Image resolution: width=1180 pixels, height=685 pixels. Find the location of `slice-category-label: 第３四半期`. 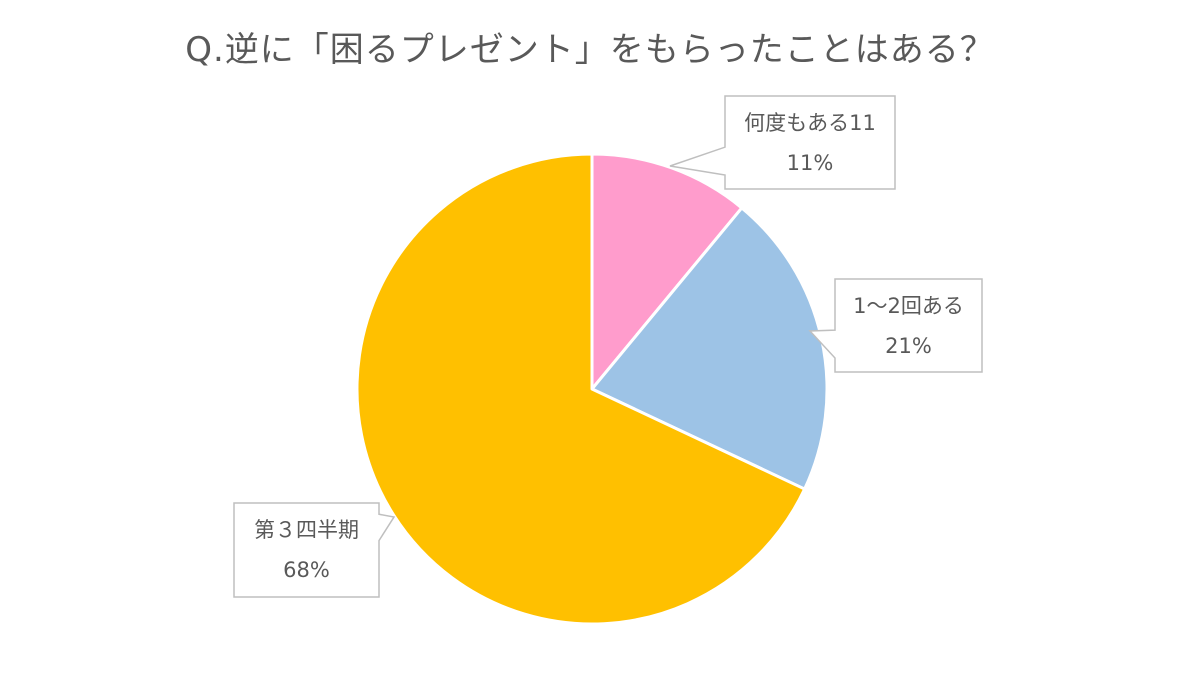

slice-category-label: 第３四半期 is located at coordinates (306, 530).